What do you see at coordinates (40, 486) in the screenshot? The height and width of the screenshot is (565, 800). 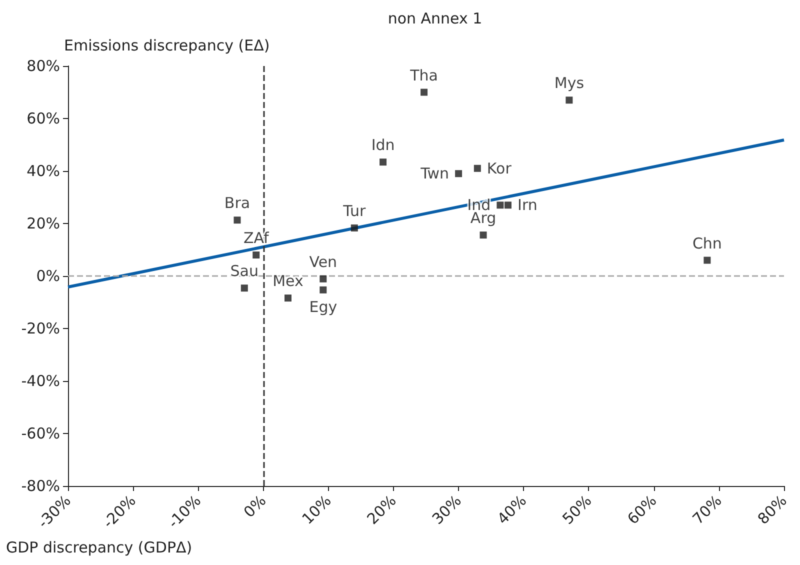 I see `y-tick-label: -80%` at bounding box center [40, 486].